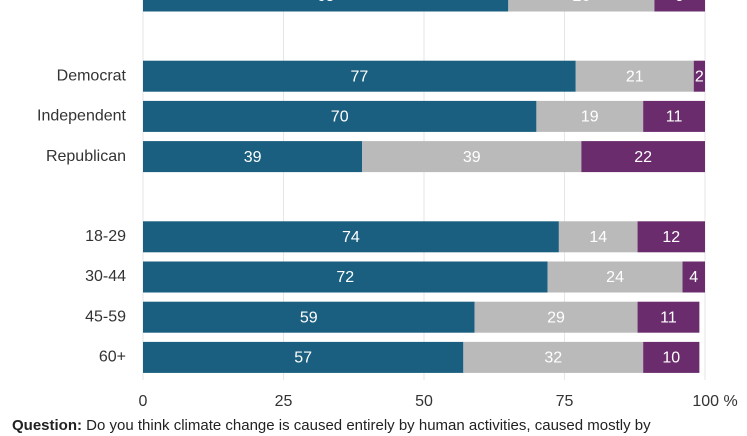 This screenshot has height=436, width=747. I want to click on data-label: 29, so click(556, 317).